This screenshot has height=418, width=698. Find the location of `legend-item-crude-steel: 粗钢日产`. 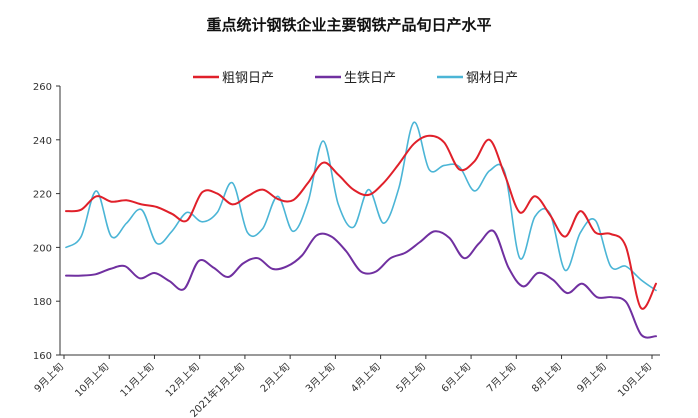

legend-item-crude-steel: 粗钢日产 is located at coordinates (233, 78).